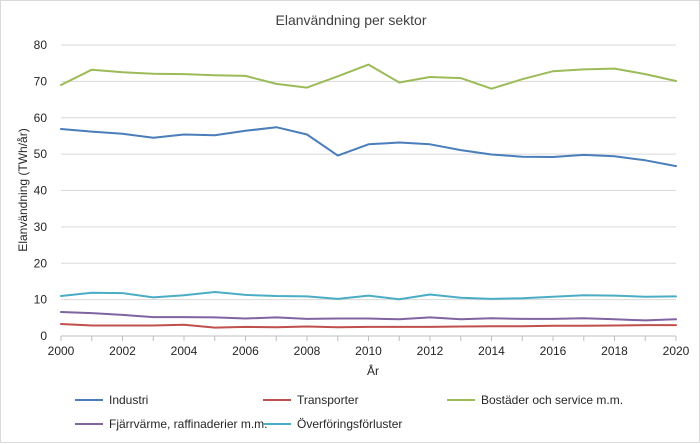  Describe the element at coordinates (122, 351) in the screenshot. I see `x-tick-label: 2002` at that location.